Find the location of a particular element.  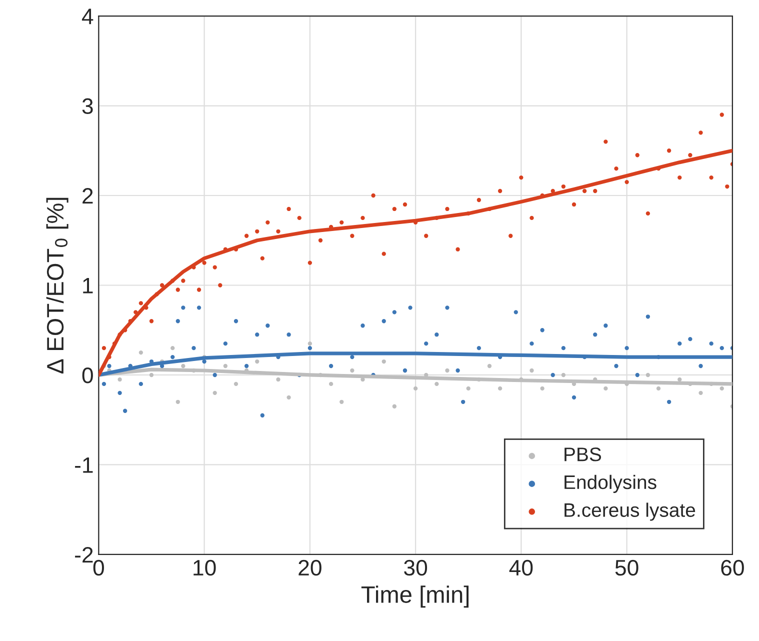

legend-label: PBS is located at coordinates (583, 455).